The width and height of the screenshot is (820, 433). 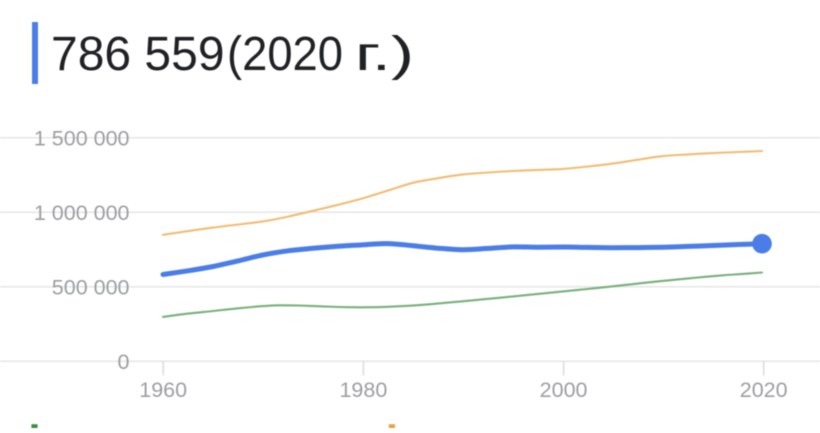 What do you see at coordinates (384, 54) in the screenshot?
I see `svg-text: г.)` at bounding box center [384, 54].